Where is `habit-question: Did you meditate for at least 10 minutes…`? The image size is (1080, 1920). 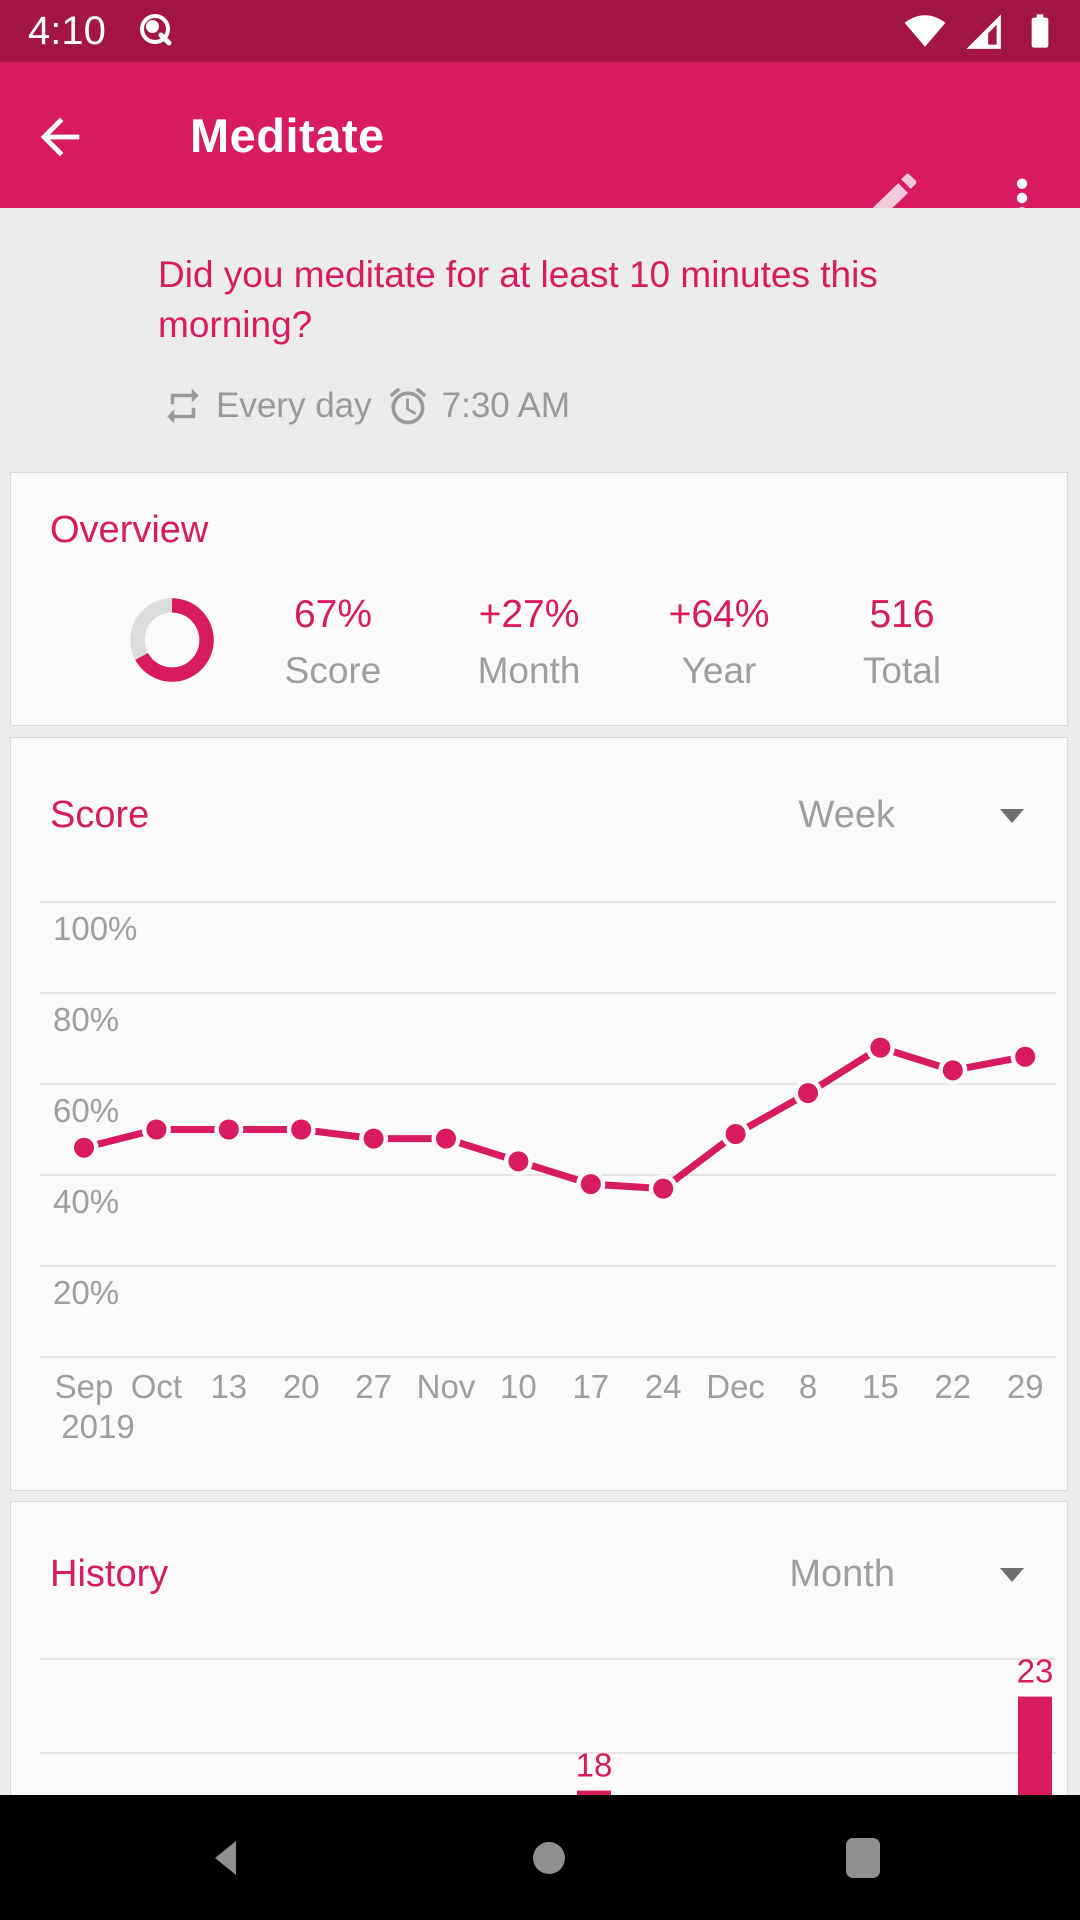
habit-question: Did you meditate for at least 10 minutes… is located at coordinates (518, 299).